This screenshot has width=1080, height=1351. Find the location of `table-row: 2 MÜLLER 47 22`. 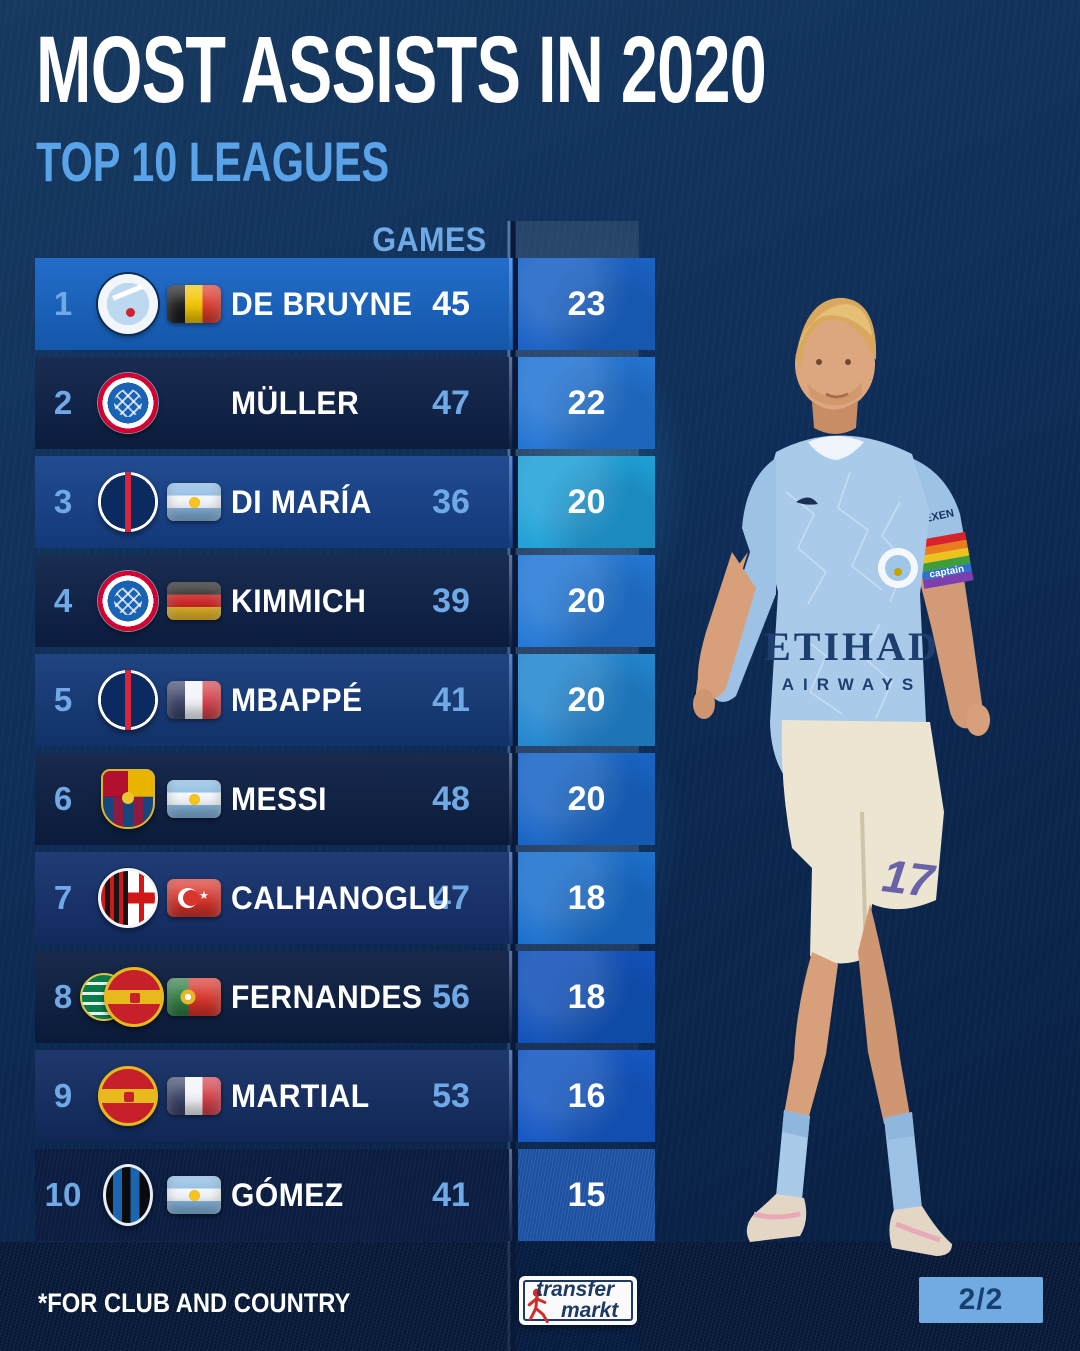

table-row: 2 MÜLLER 47 22 is located at coordinates (345, 403).